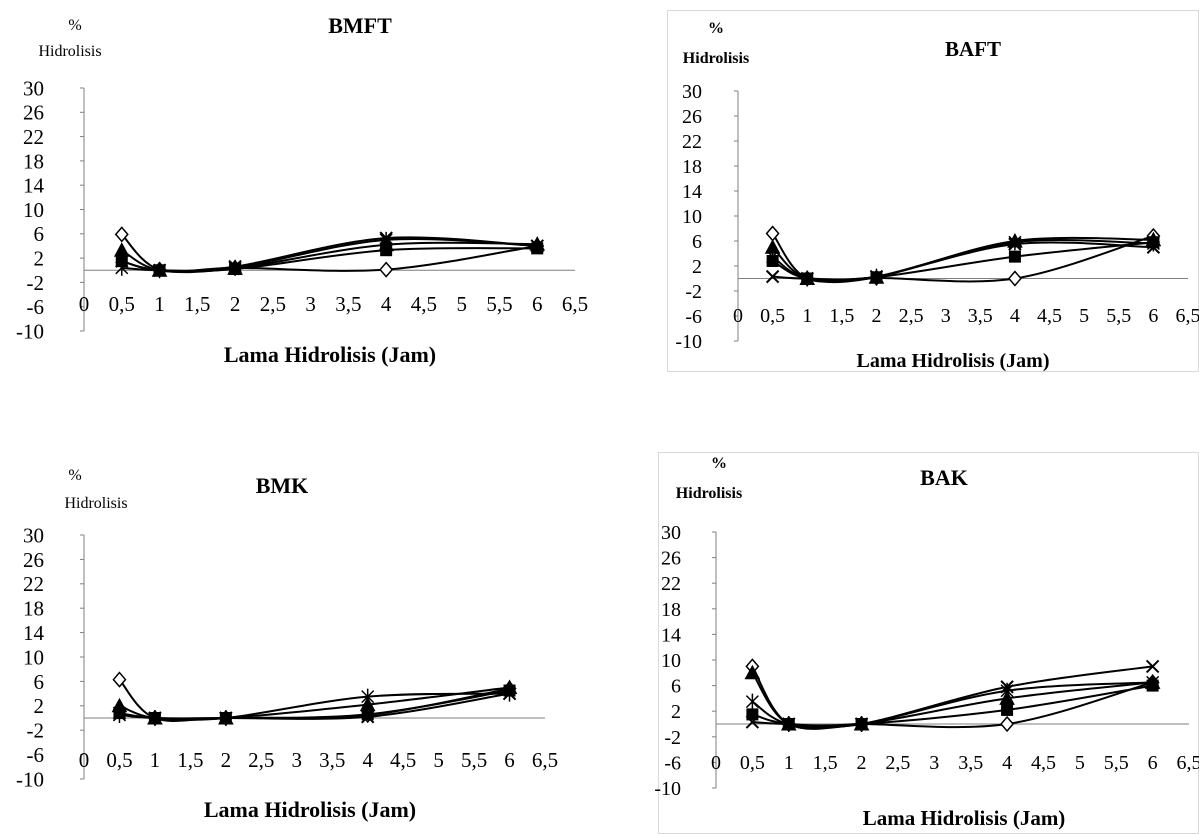 Image resolution: width=1199 pixels, height=835 pixels. Describe the element at coordinates (33, 584) in the screenshot. I see `y-tick-label: 22` at that location.